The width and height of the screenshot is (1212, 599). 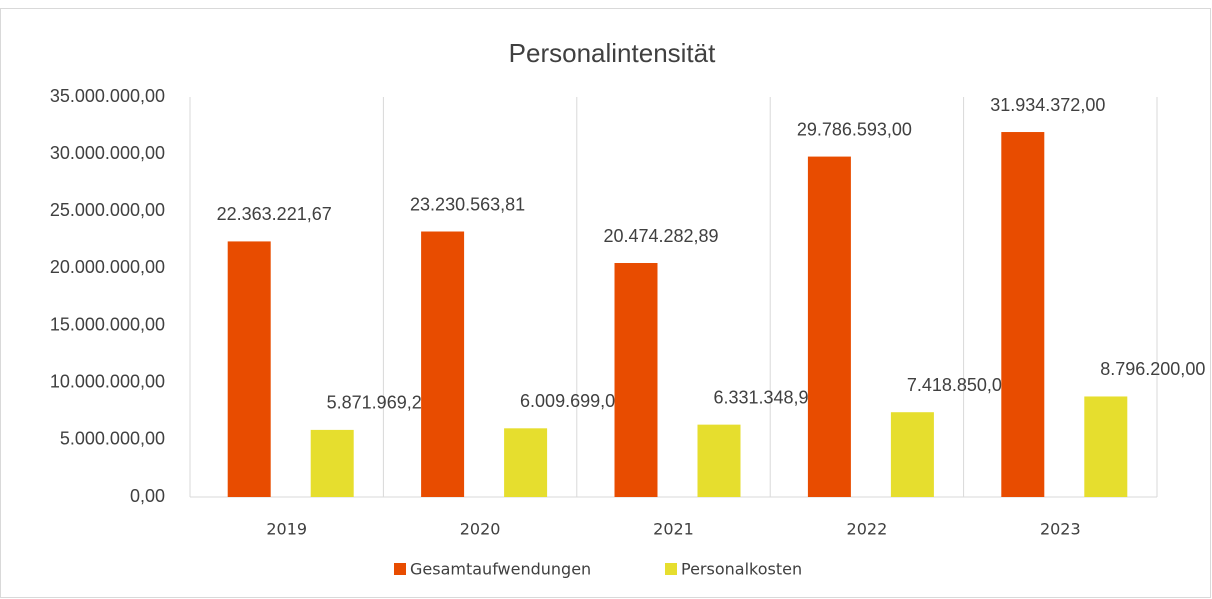 What do you see at coordinates (867, 529) in the screenshot?
I see `x-tick-label: 2022` at bounding box center [867, 529].